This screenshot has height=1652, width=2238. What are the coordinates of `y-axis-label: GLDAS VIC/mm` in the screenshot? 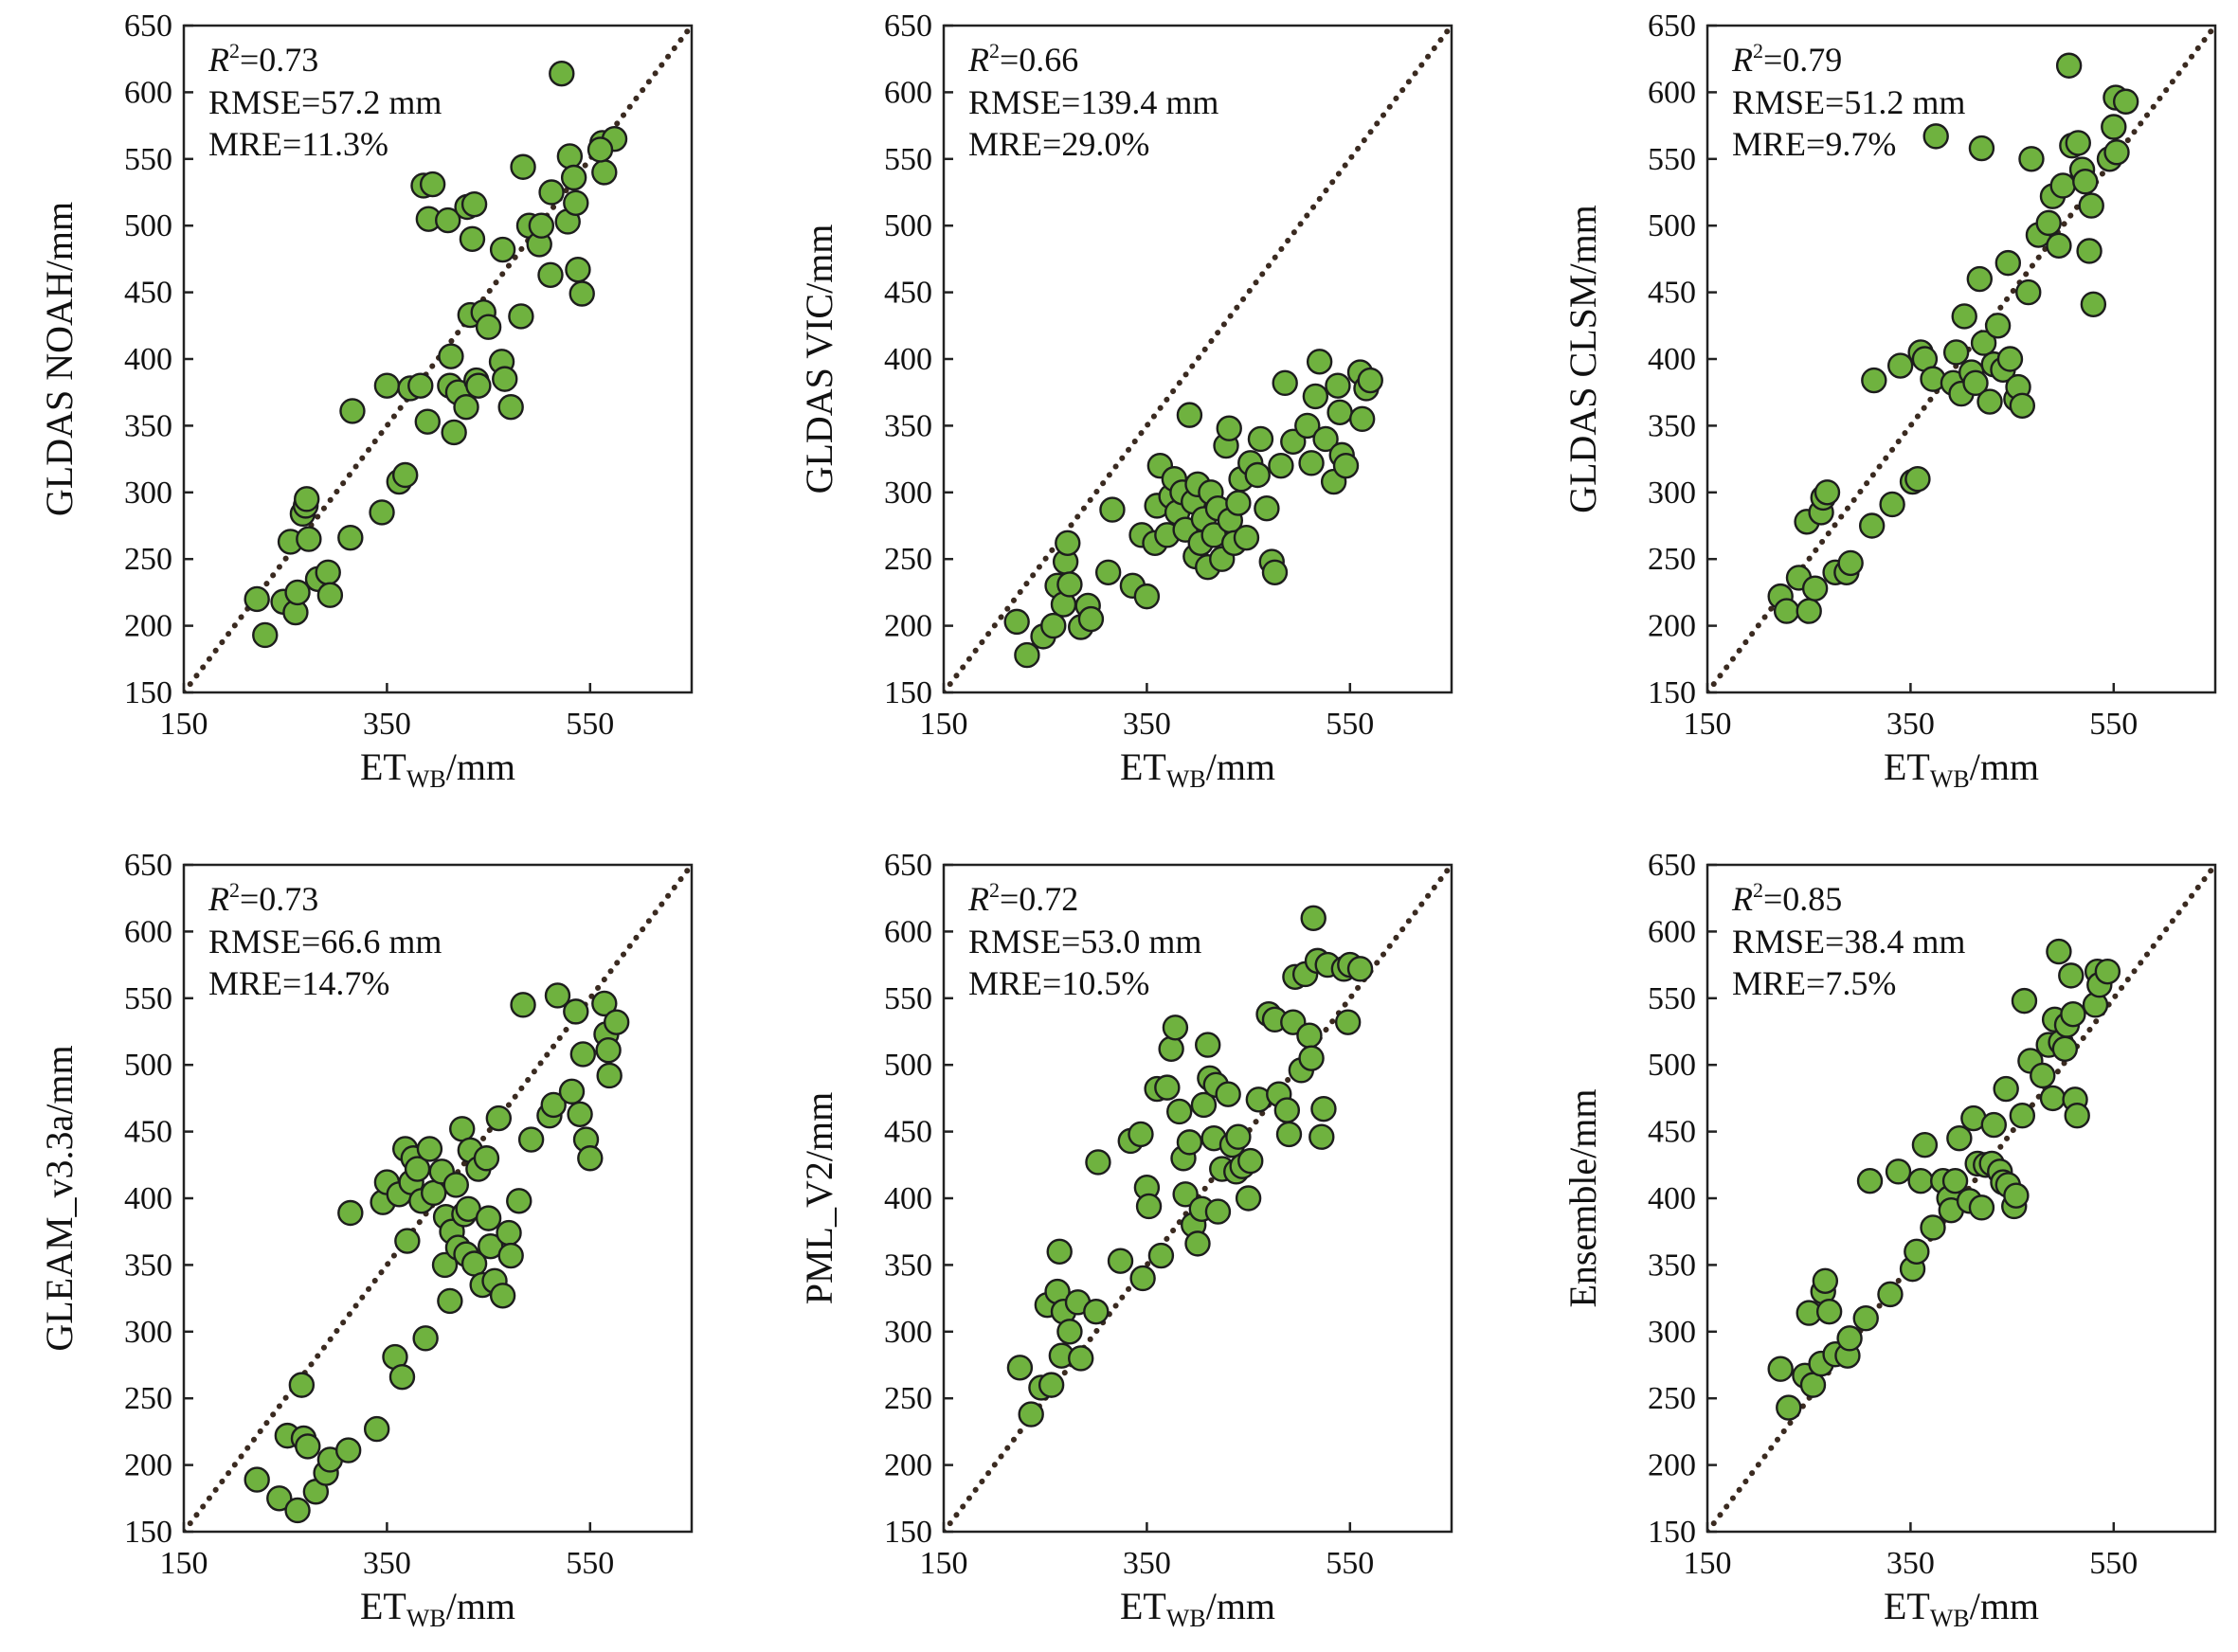 It's located at (819, 359).